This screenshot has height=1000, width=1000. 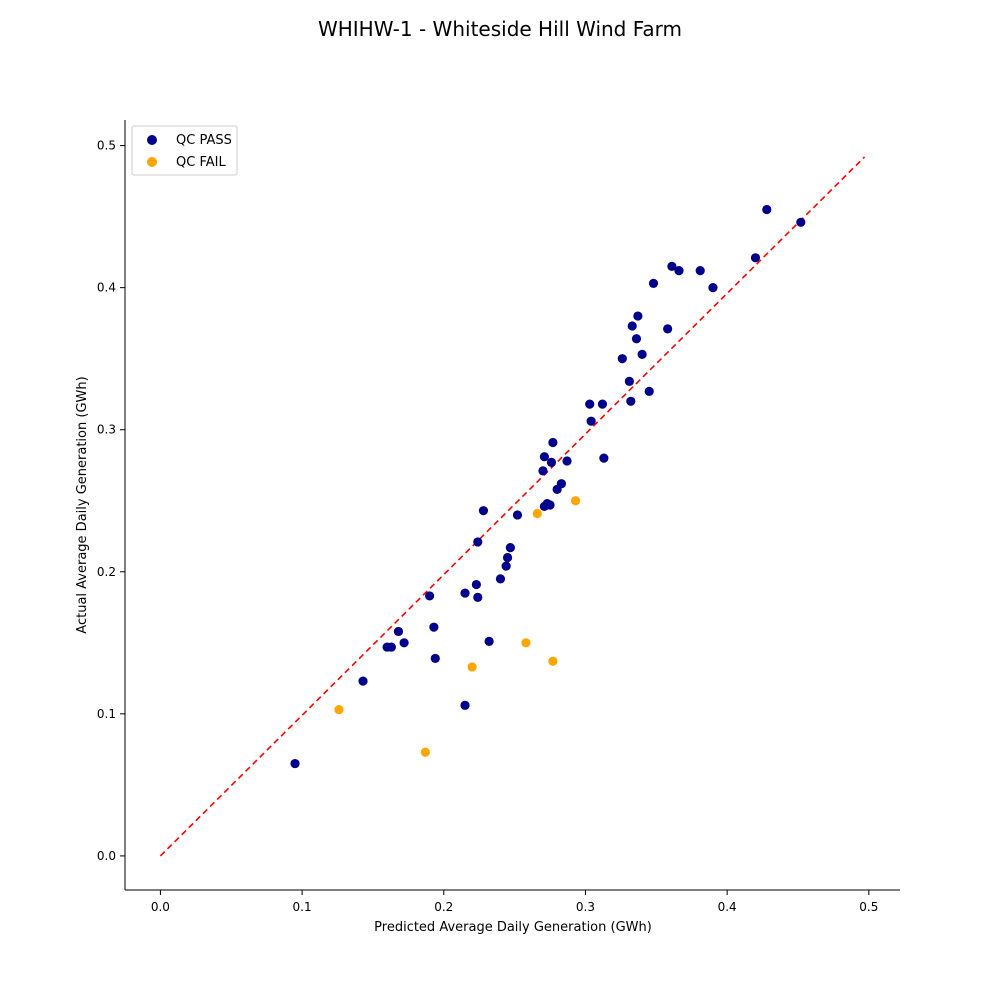 What do you see at coordinates (868, 907) in the screenshot?
I see `x-tick-label: 0.5` at bounding box center [868, 907].